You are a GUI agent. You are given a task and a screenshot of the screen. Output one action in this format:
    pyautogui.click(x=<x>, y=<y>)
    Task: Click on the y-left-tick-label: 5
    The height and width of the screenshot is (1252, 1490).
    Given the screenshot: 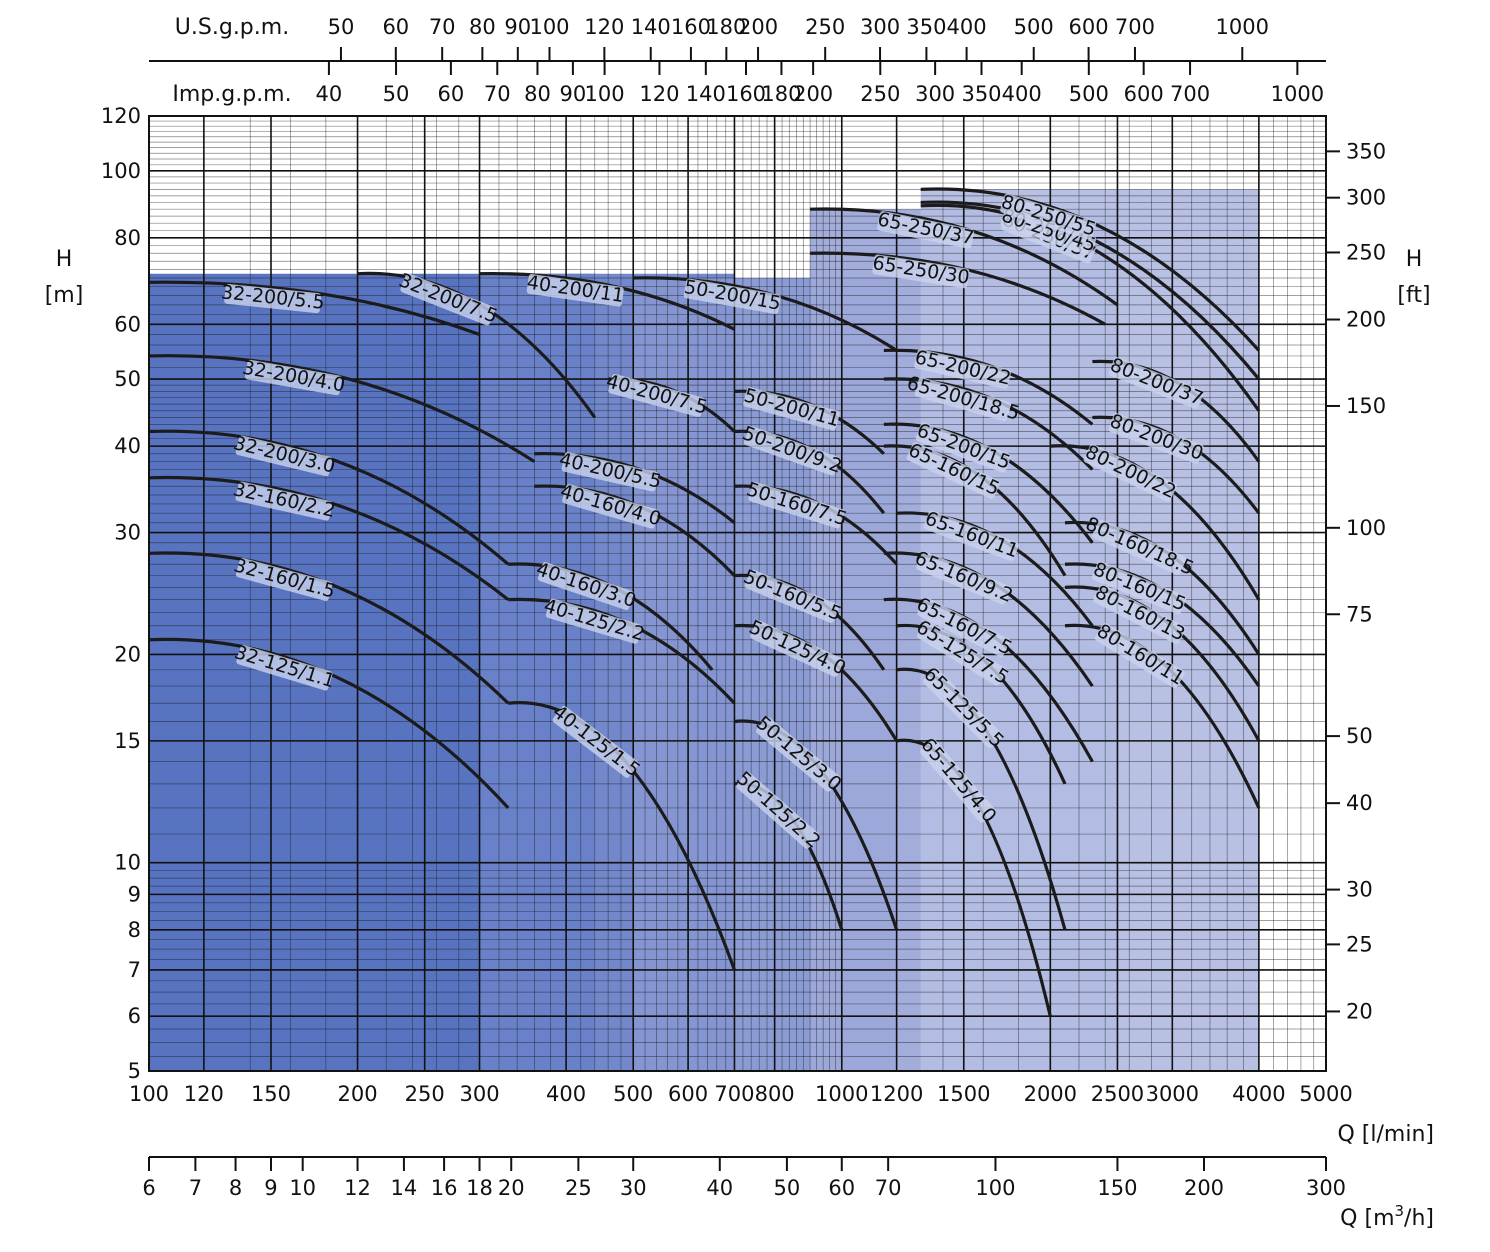 What is the action you would take?
    pyautogui.click(x=134, y=1071)
    